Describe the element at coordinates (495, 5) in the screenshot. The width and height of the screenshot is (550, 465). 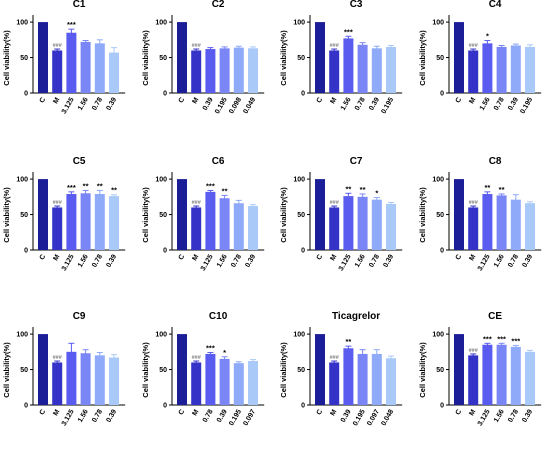
I see `chart-title: C4` at that location.